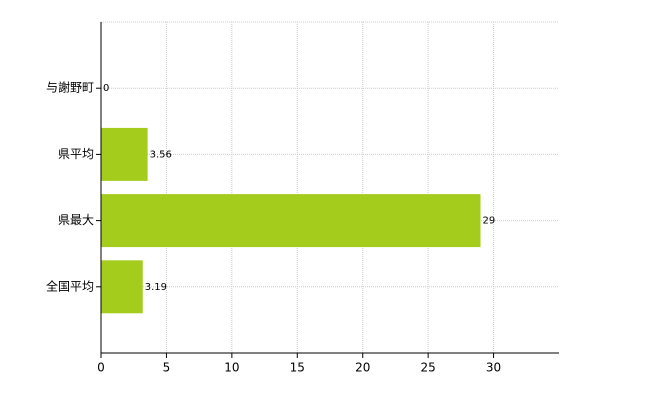  I want to click on x-tick-label: 10, so click(231, 368).